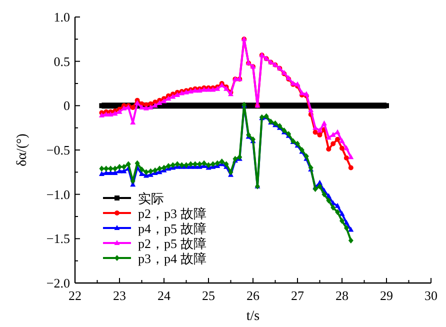 The width and height of the screenshot is (446, 327). Describe the element at coordinates (67, 106) in the screenshot. I see `y-tick-label: 0` at that location.